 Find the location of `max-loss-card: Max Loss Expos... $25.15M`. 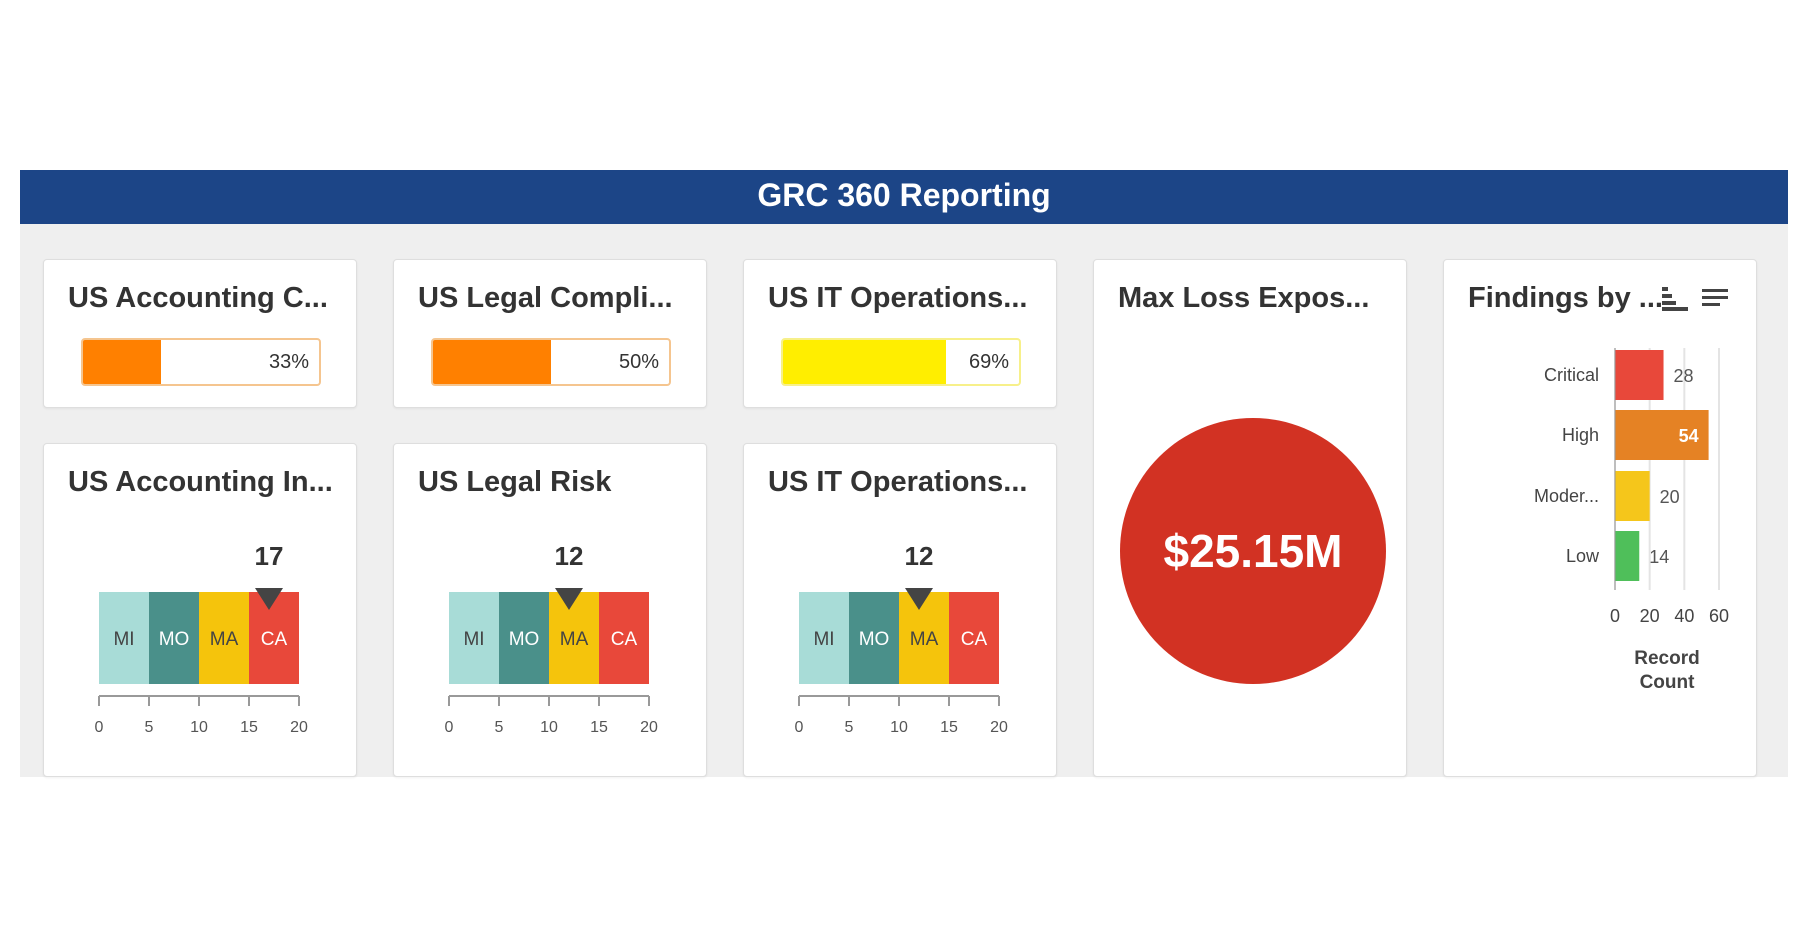

max-loss-card: Max Loss Expos... $25.15M is located at coordinates (1250, 518).